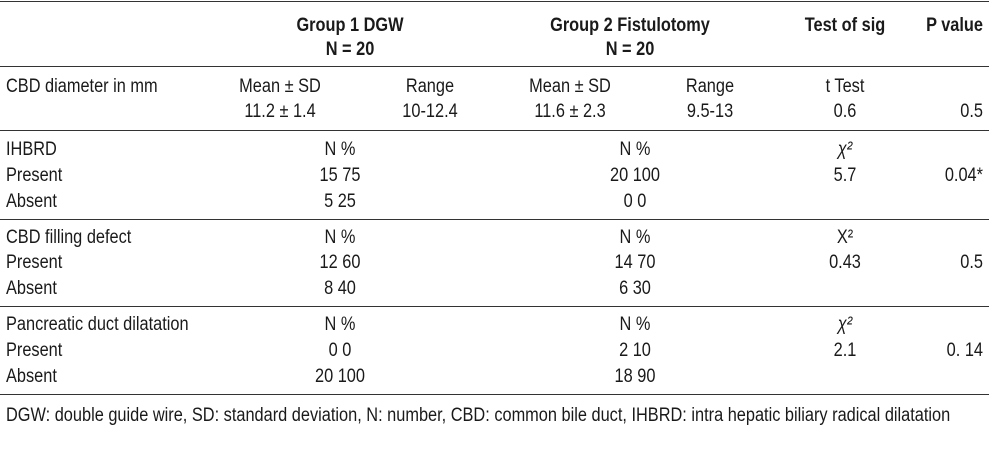 The image size is (989, 458). Describe the element at coordinates (494, 66) in the screenshot. I see `table-rule-header` at that location.